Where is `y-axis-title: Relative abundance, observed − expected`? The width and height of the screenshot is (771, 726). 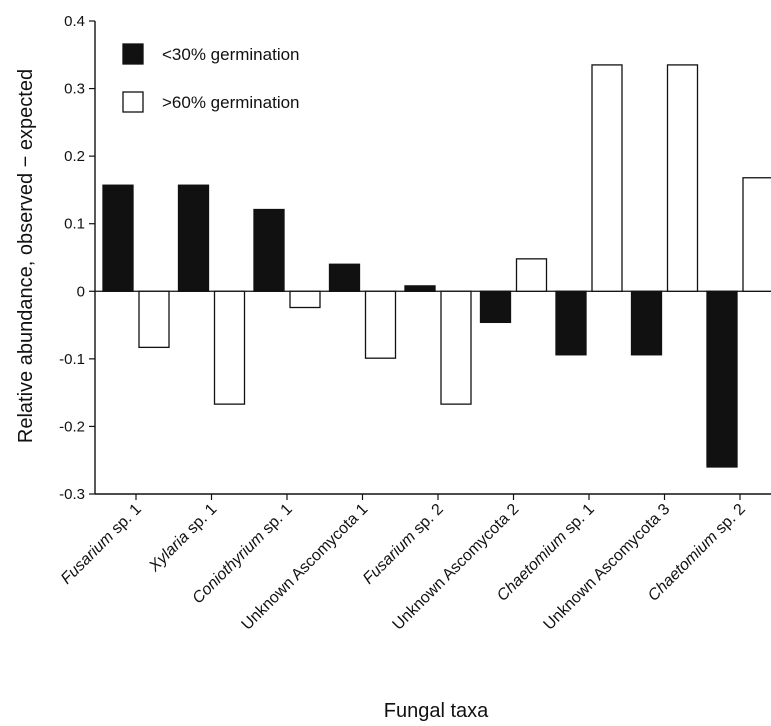
y-axis-title: Relative abundance, observed − expected is located at coordinates (26, 256).